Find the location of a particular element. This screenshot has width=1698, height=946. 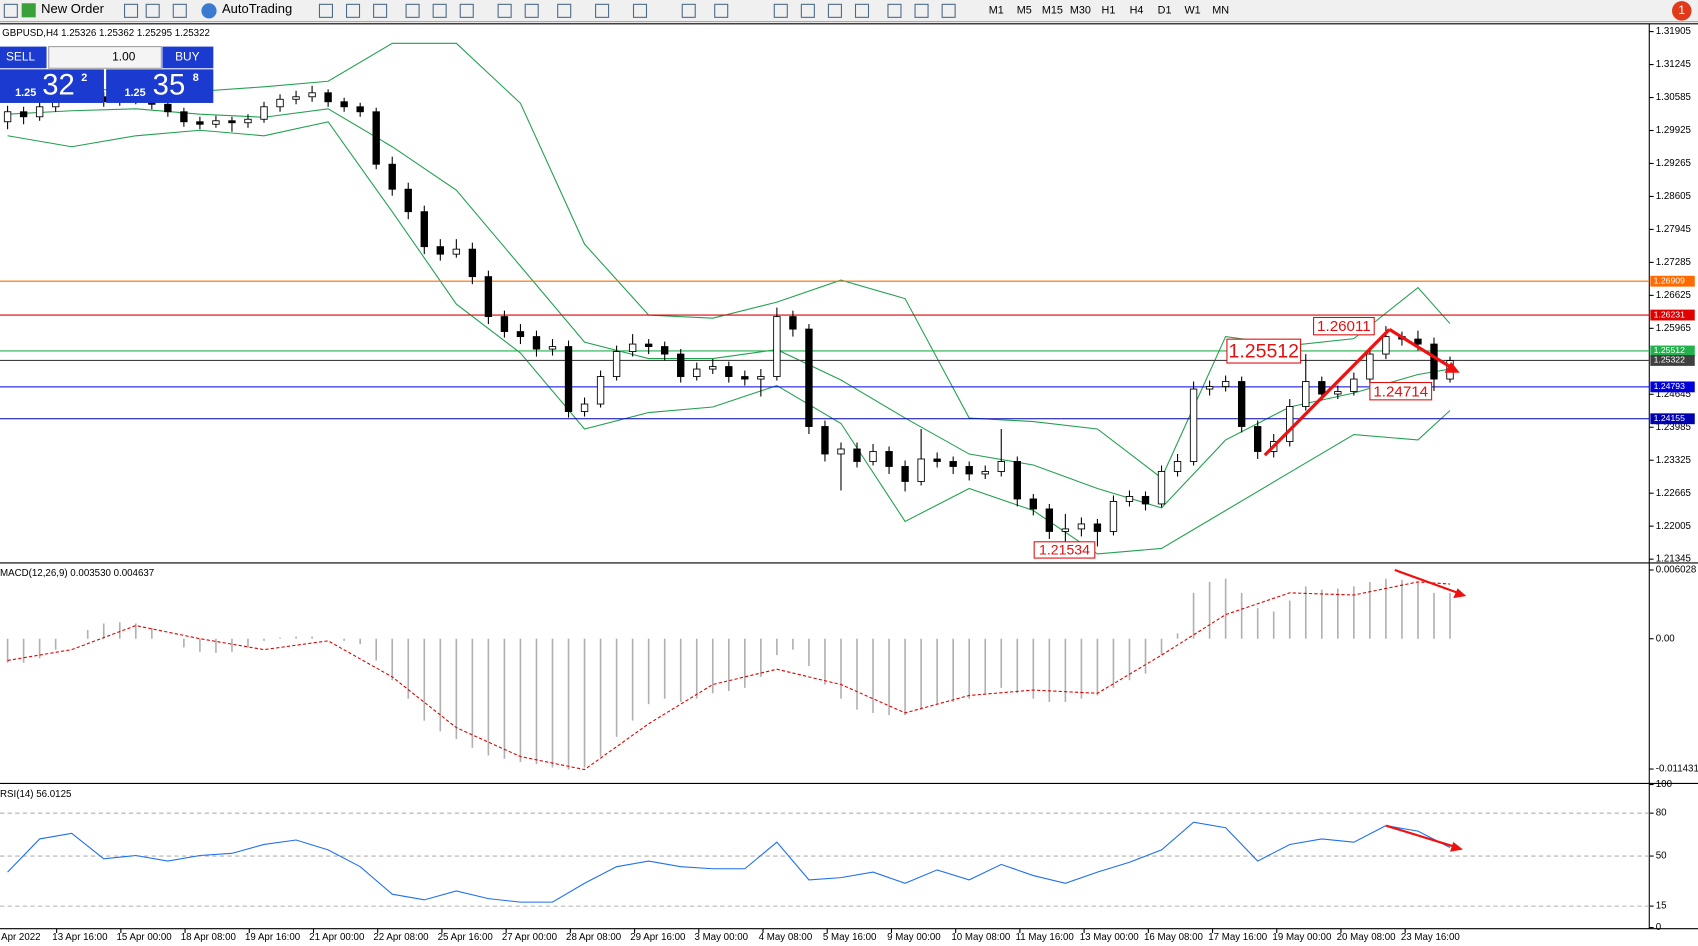

lots-value: 1.00 is located at coordinates (124, 57).